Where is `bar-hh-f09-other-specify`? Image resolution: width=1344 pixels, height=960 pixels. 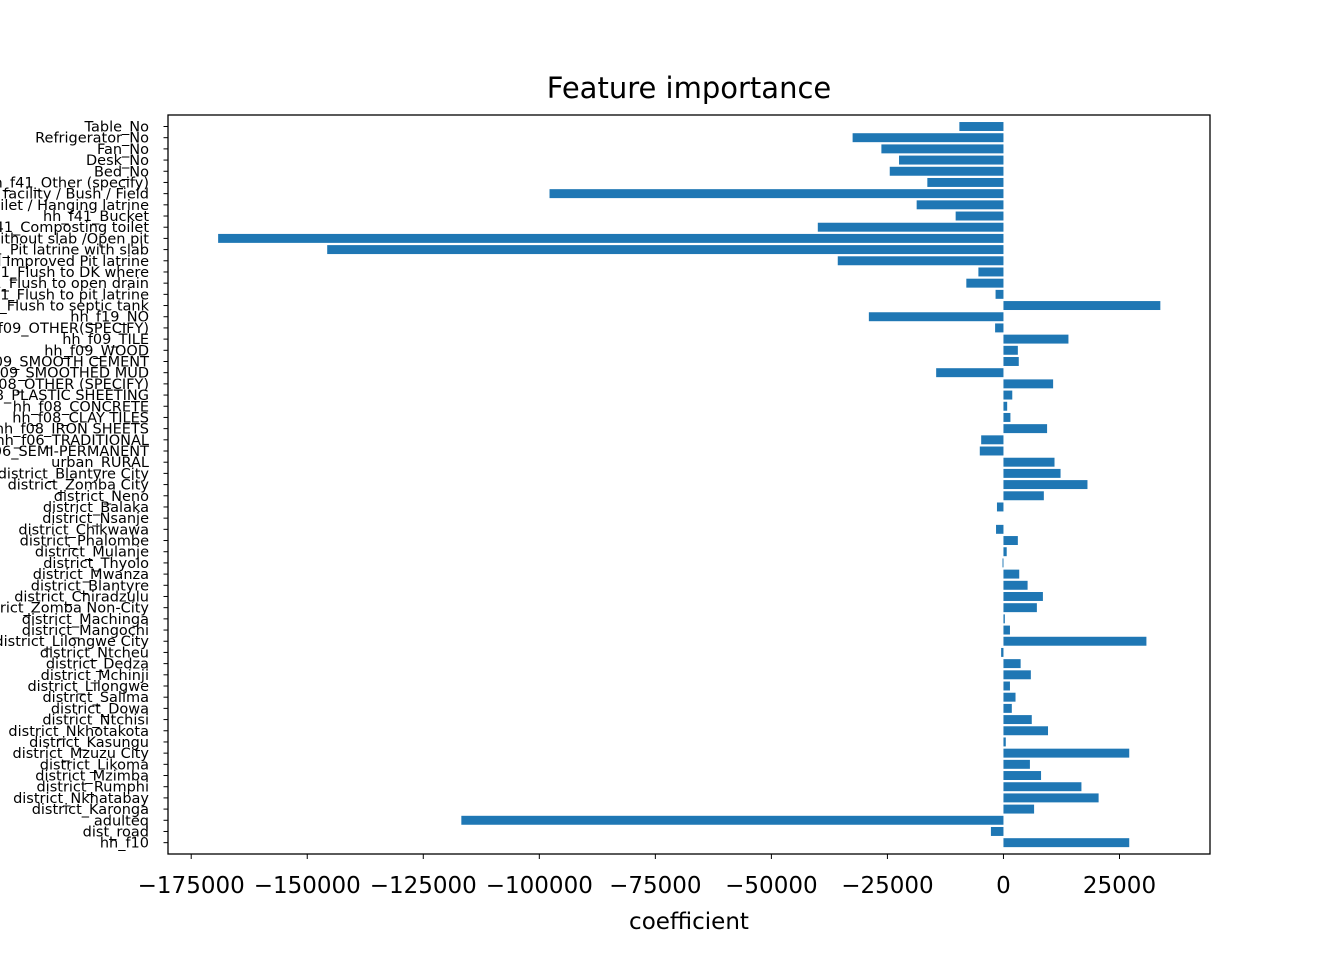
bar-hh-f09-other-specify is located at coordinates (999, 328).